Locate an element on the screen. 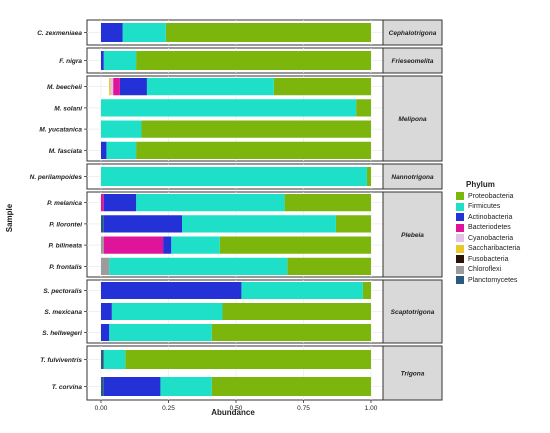 The height and width of the screenshot is (433, 550). facet-strip-label: Trigona is located at coordinates (413, 374).